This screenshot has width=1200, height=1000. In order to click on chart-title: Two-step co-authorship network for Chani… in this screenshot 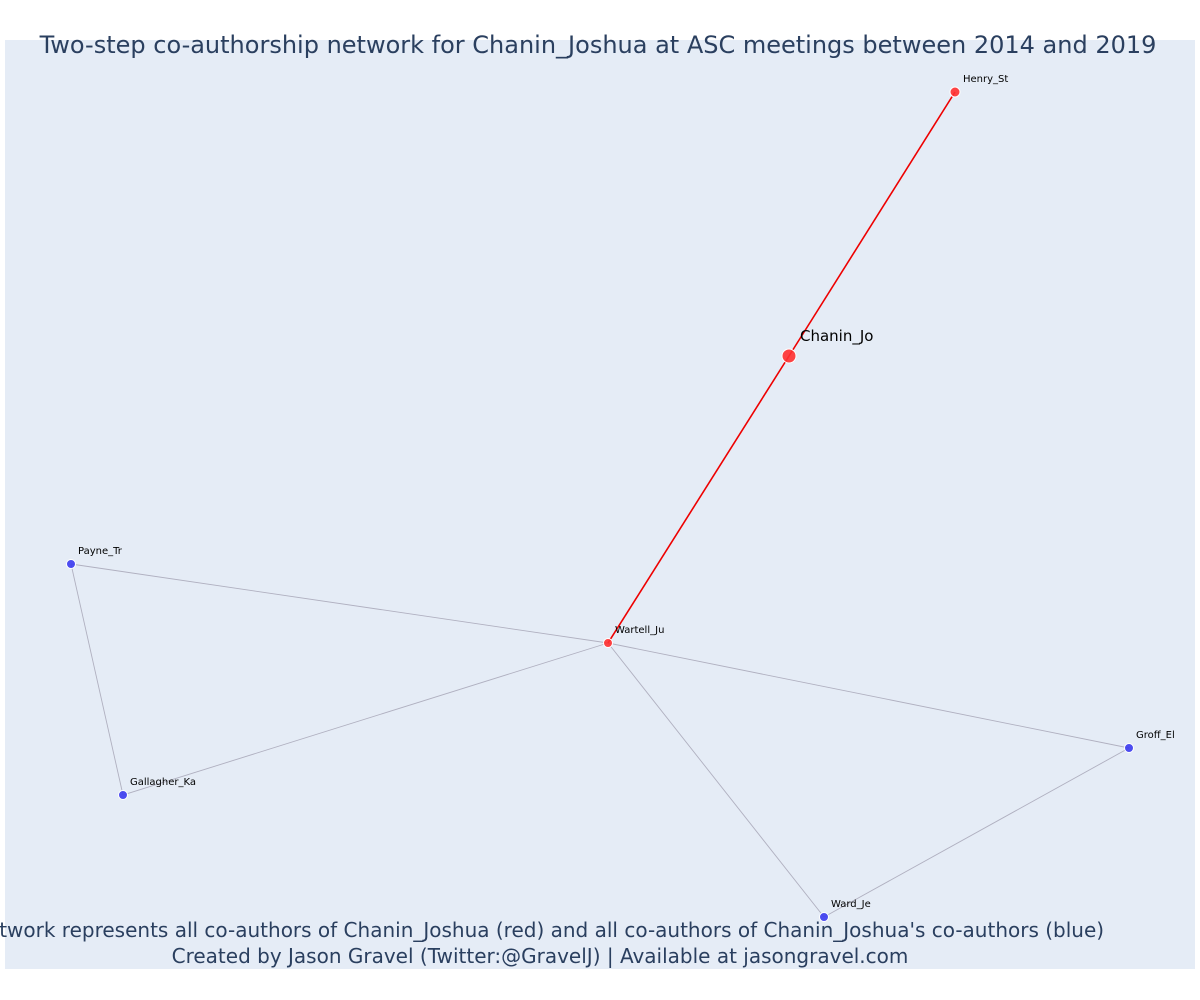, I will do `click(598, 45)`.